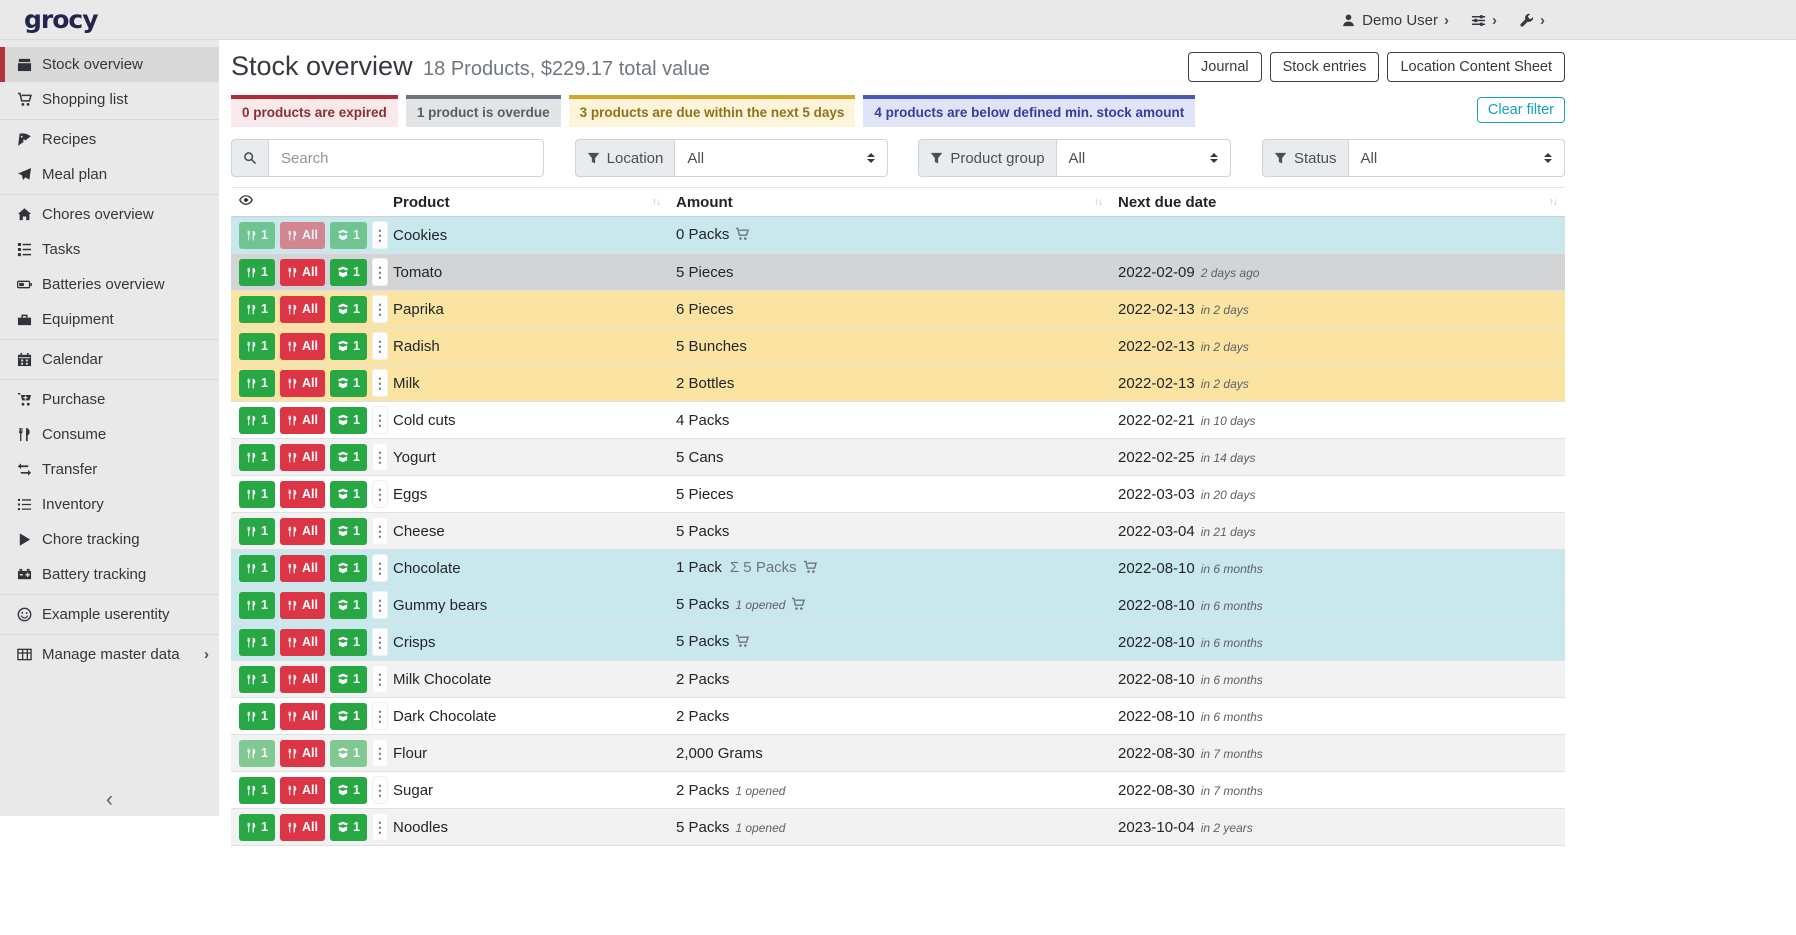  What do you see at coordinates (109, 504) in the screenshot?
I see `sidebar-item-inventory: Inventory` at bounding box center [109, 504].